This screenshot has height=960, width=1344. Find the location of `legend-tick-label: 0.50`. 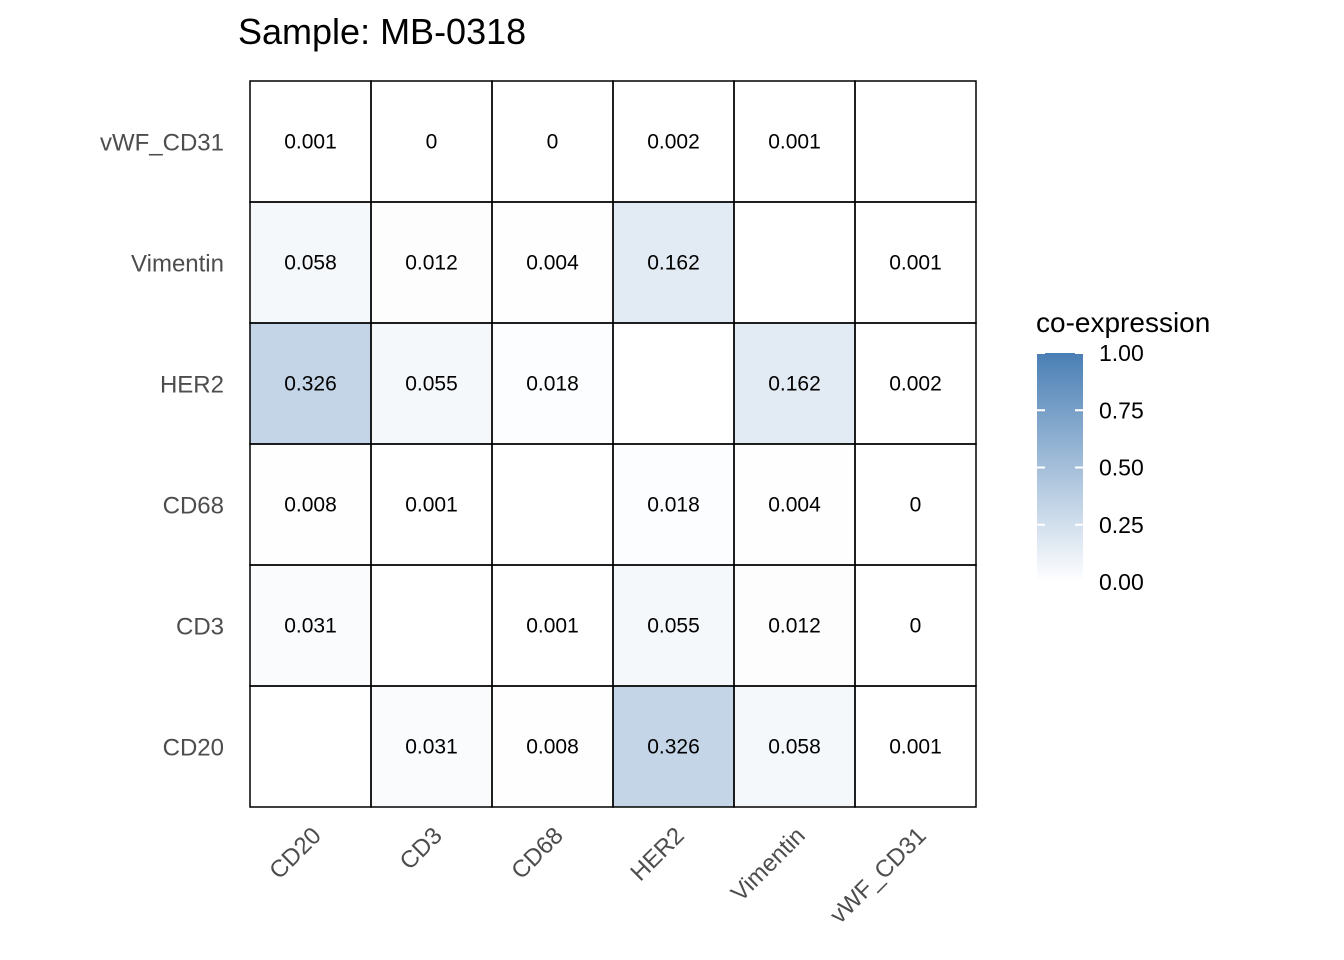

legend-tick-label: 0.50 is located at coordinates (1121, 468).